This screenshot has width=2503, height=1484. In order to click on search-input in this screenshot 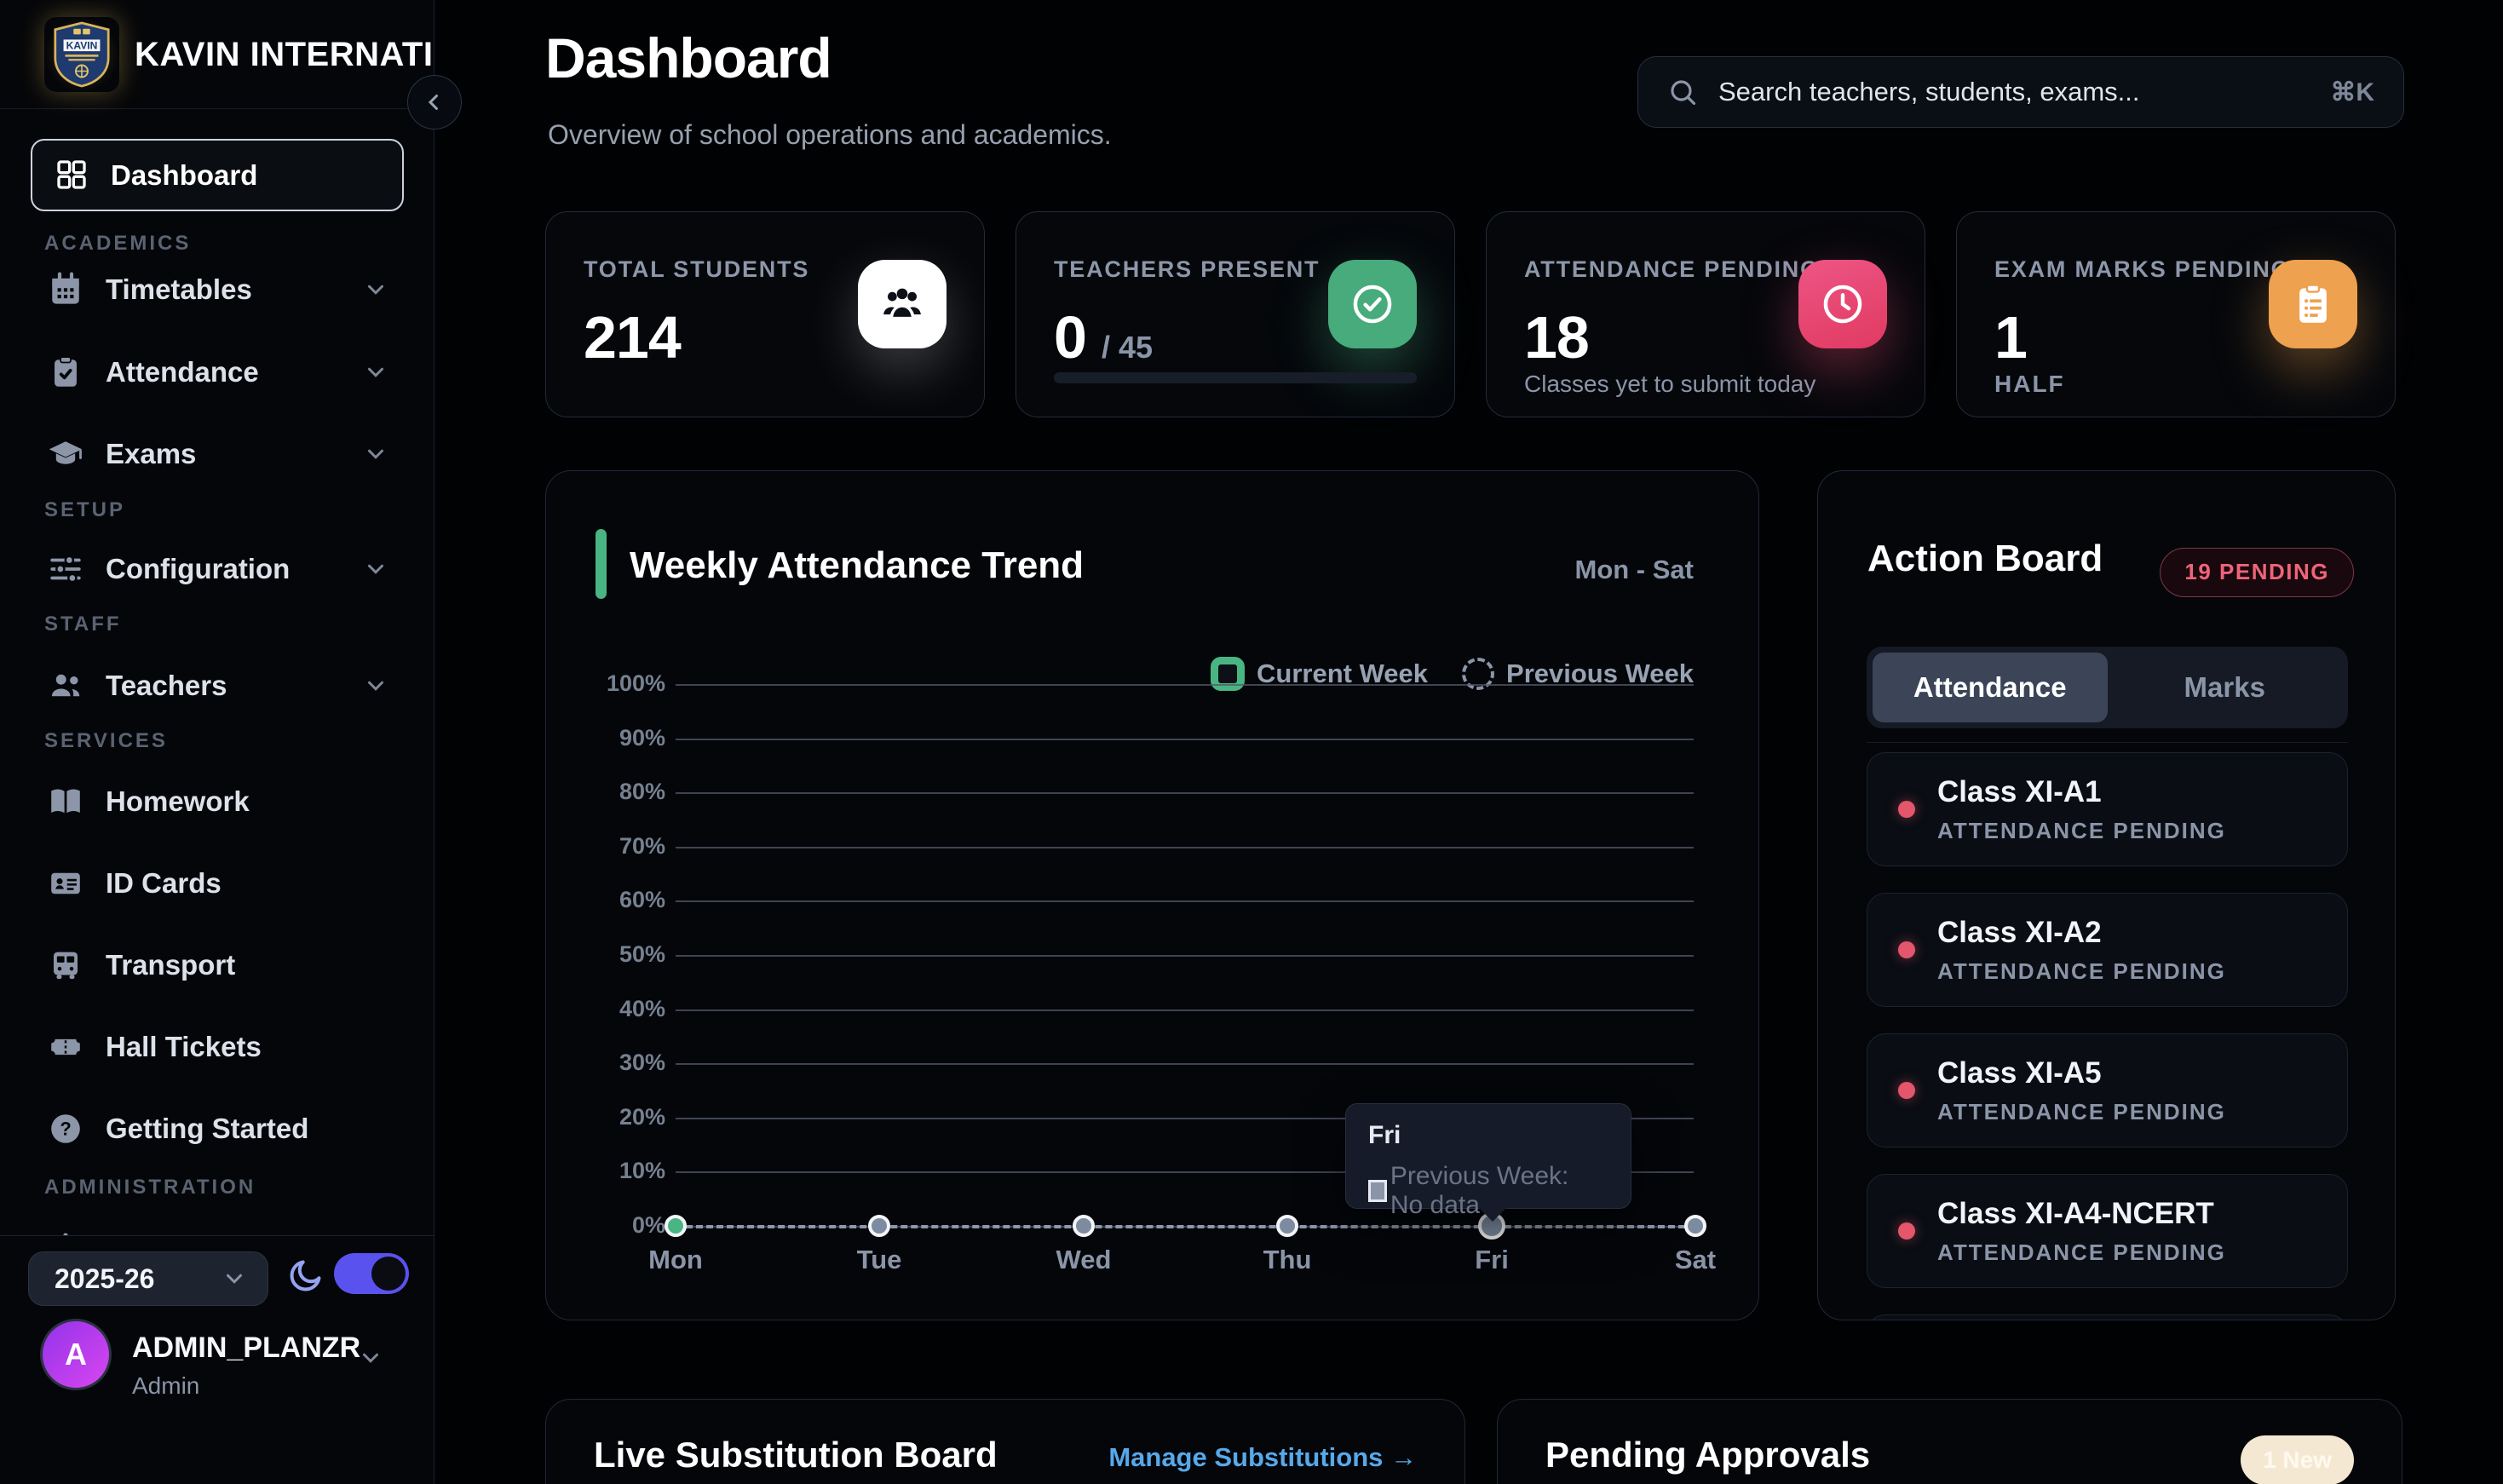, I will do `click(2014, 92)`.